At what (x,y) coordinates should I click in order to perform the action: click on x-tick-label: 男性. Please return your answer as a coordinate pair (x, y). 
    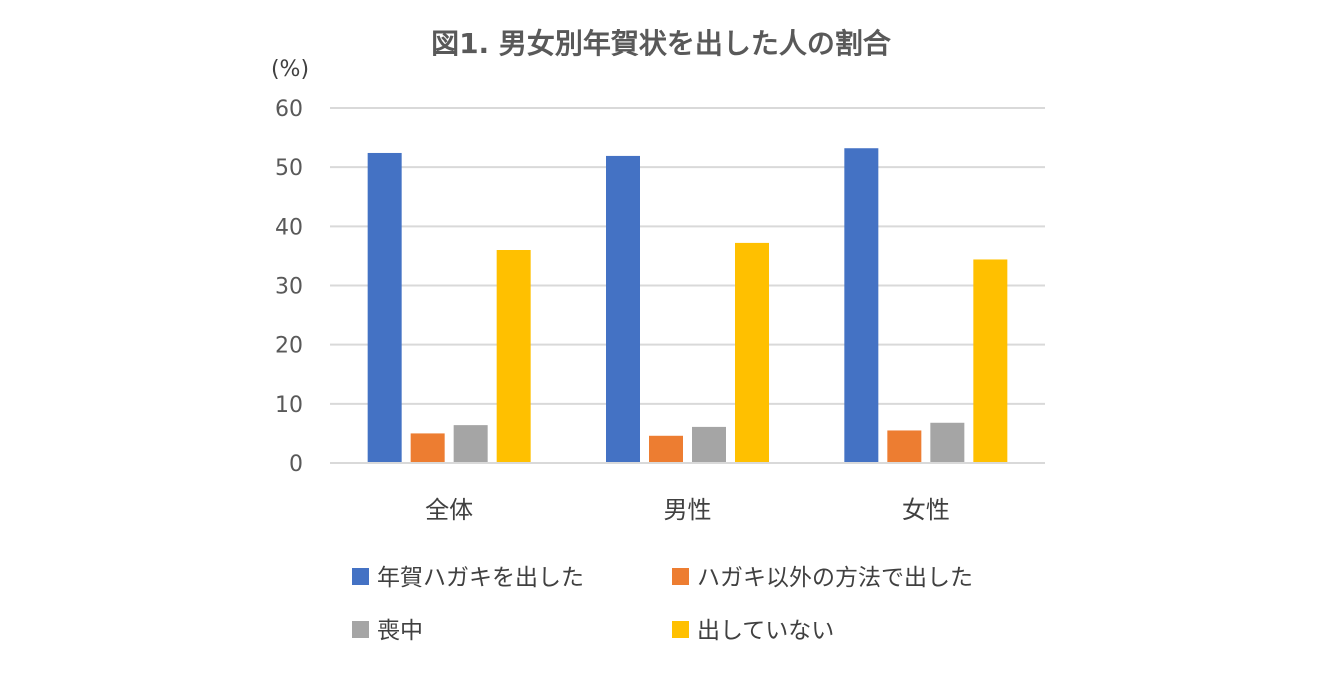
    Looking at the image, I should click on (688, 510).